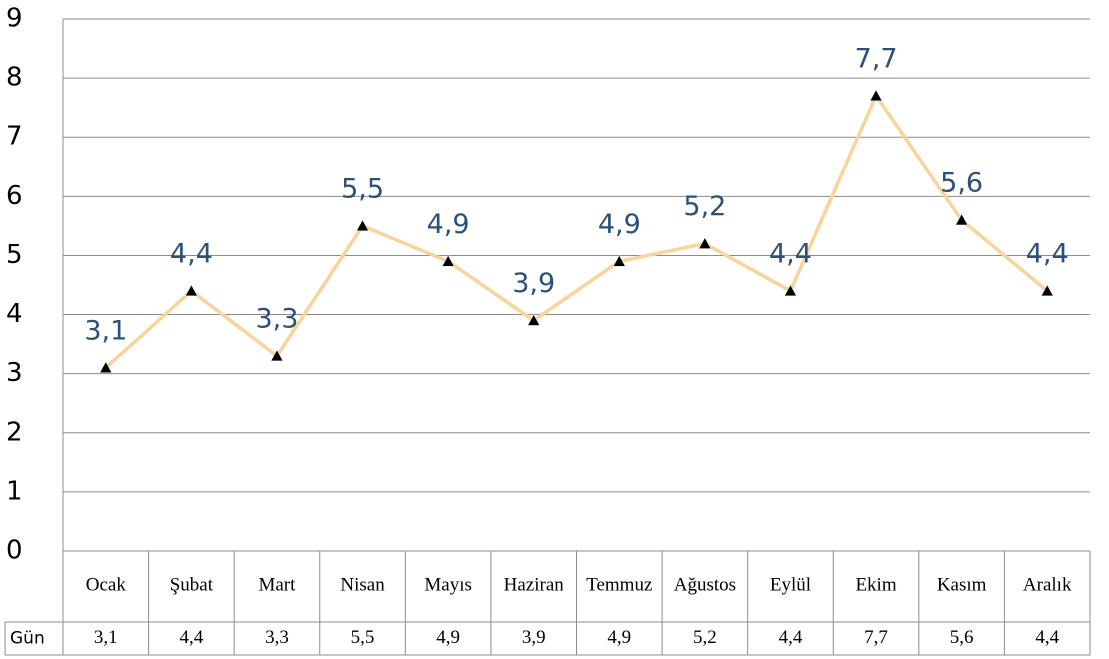 The image size is (1109, 659). What do you see at coordinates (14, 196) in the screenshot?
I see `y-tick-label: 6` at bounding box center [14, 196].